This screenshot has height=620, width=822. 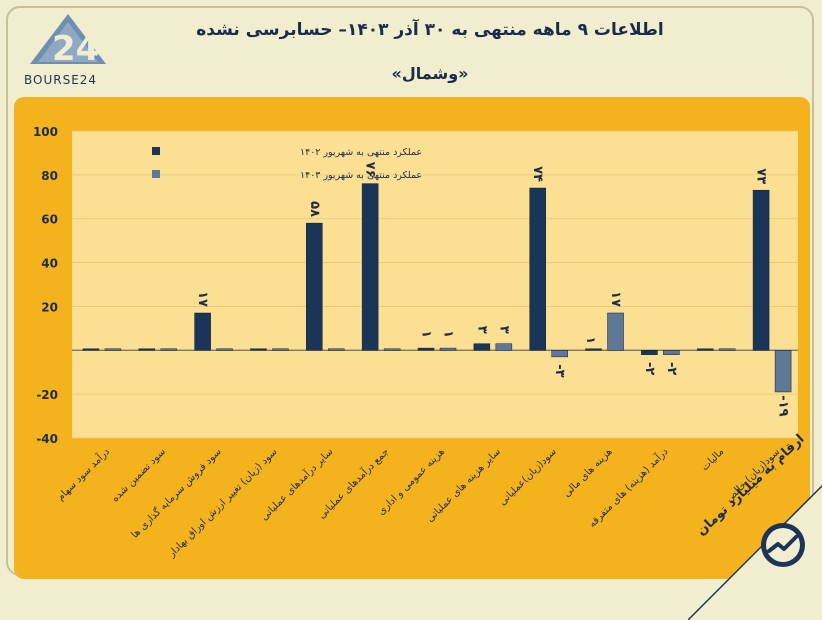 I want to click on x-tick-label: هزینه های مالی, so click(x=587, y=472).